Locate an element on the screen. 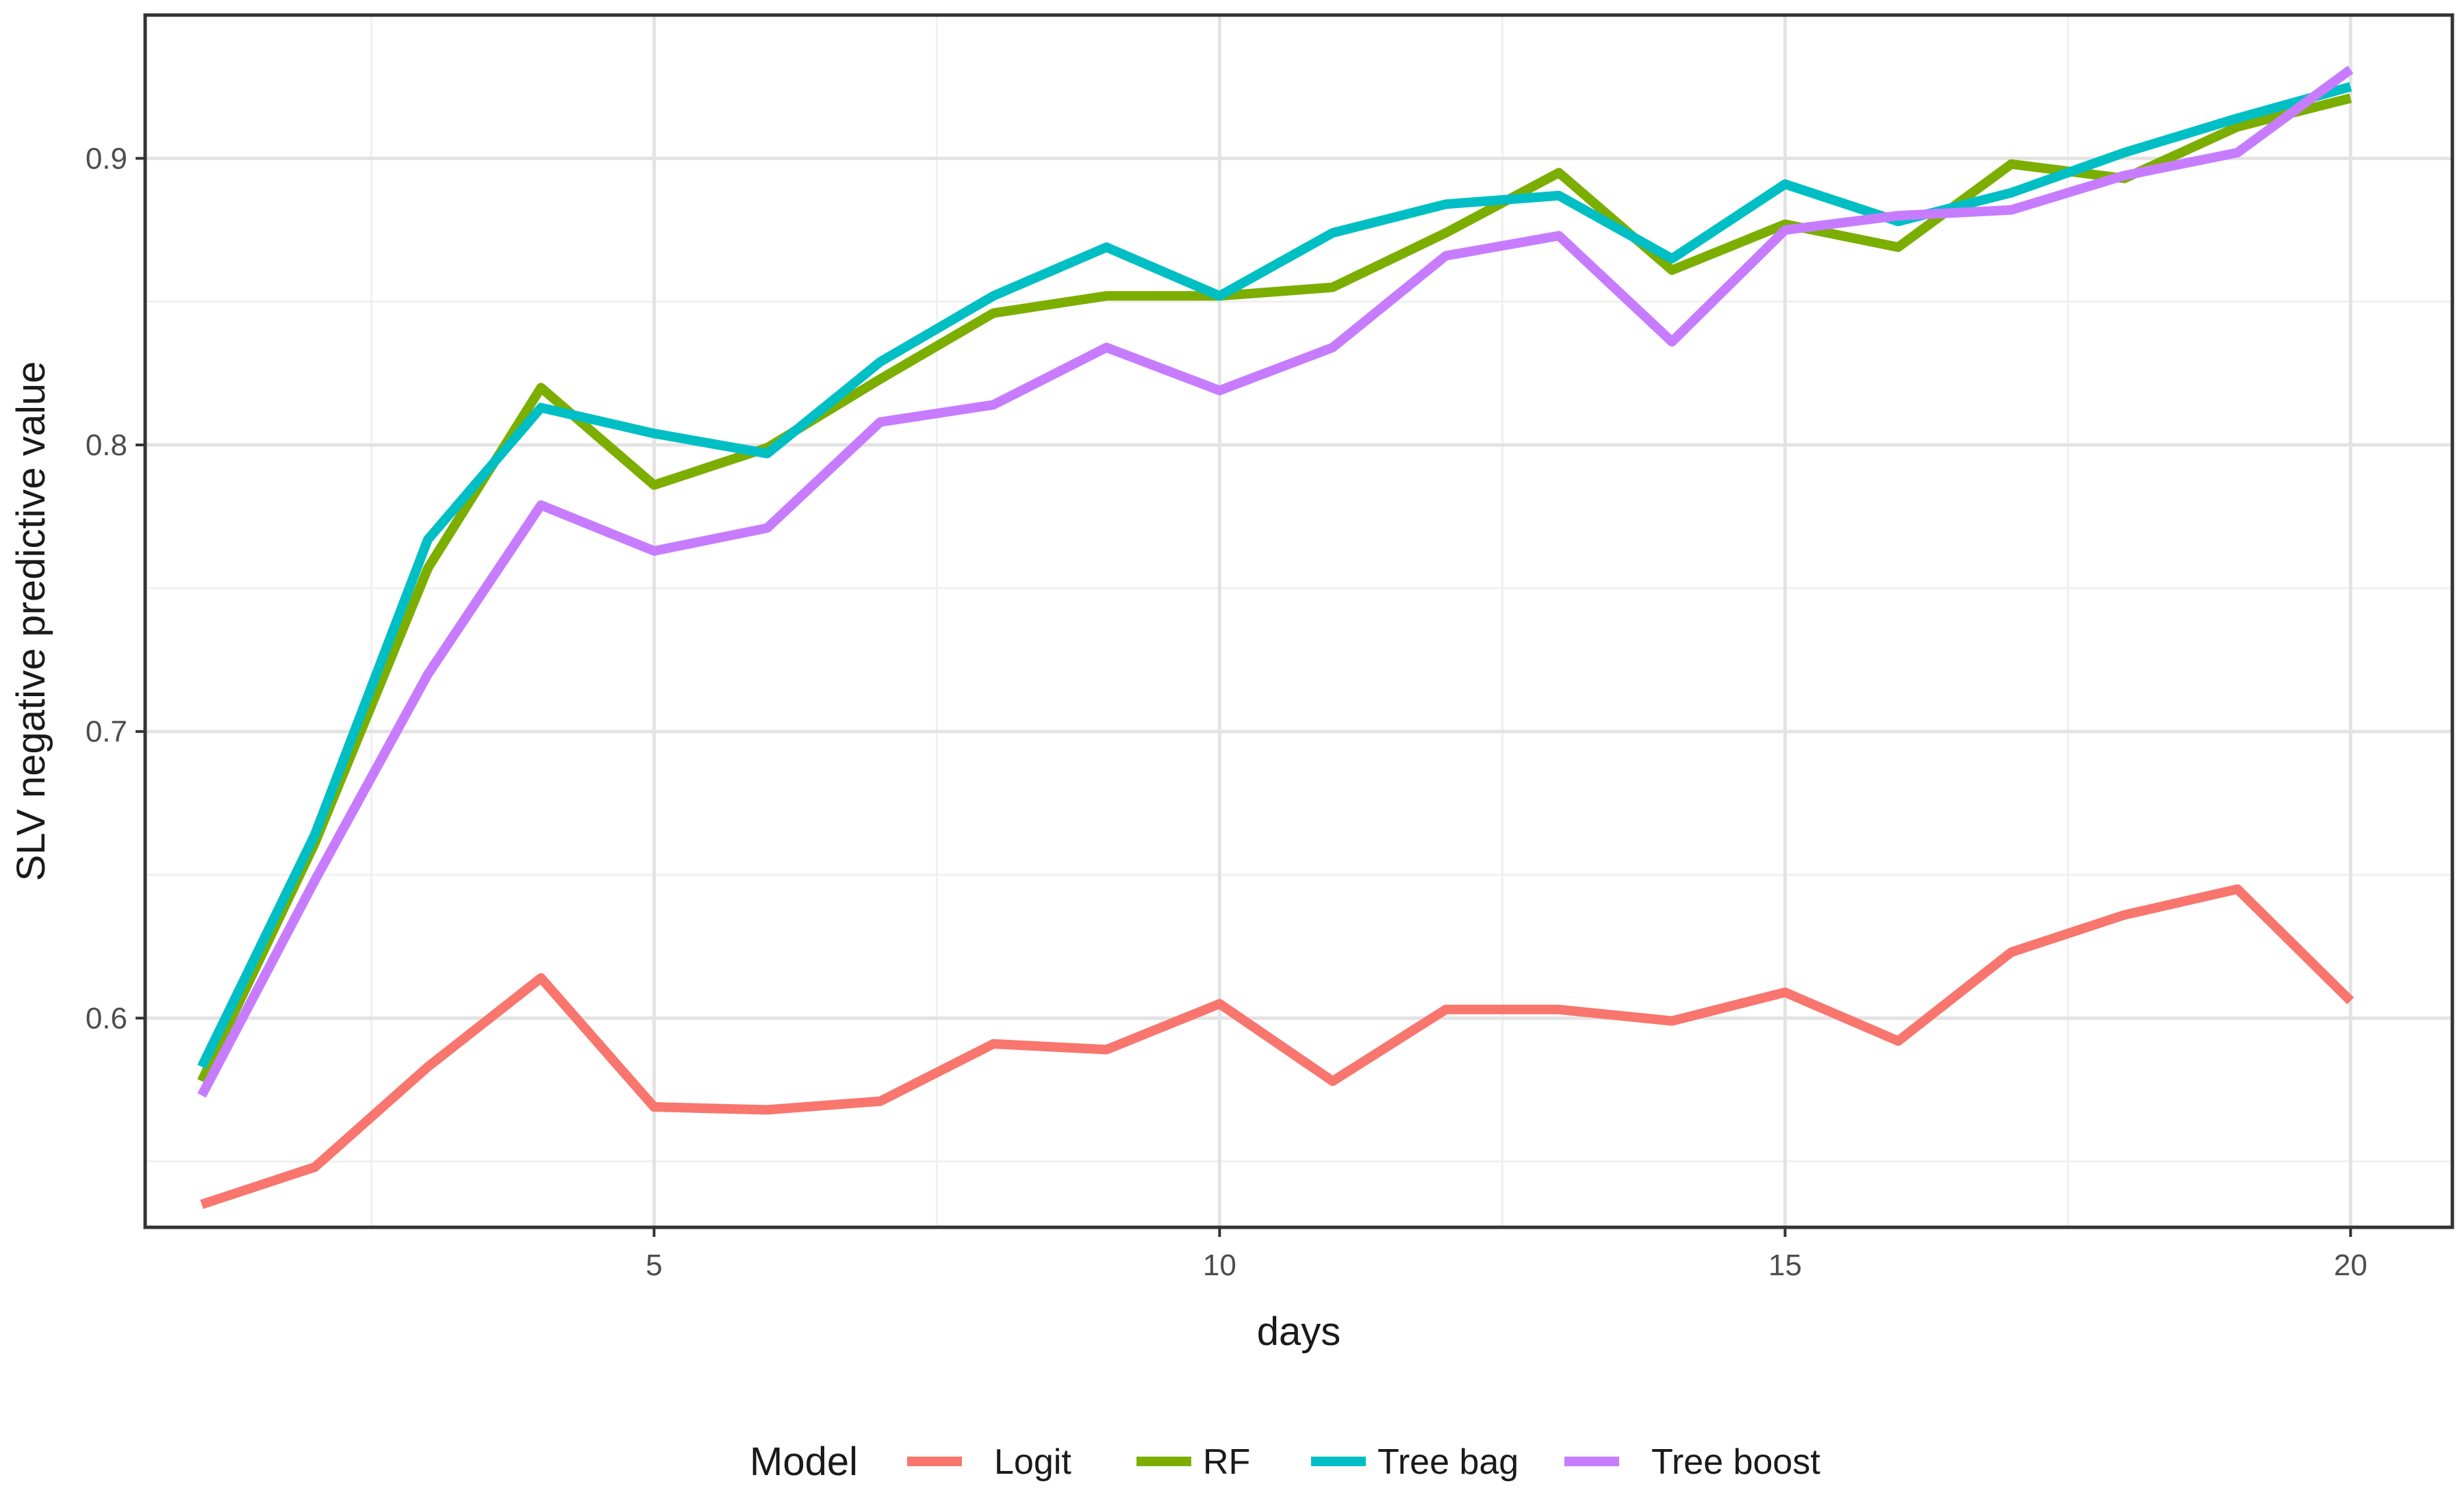 Image resolution: width=2464 pixels, height=1497 pixels. legend-label-tree-boost: Tree boost is located at coordinates (1735, 1462).